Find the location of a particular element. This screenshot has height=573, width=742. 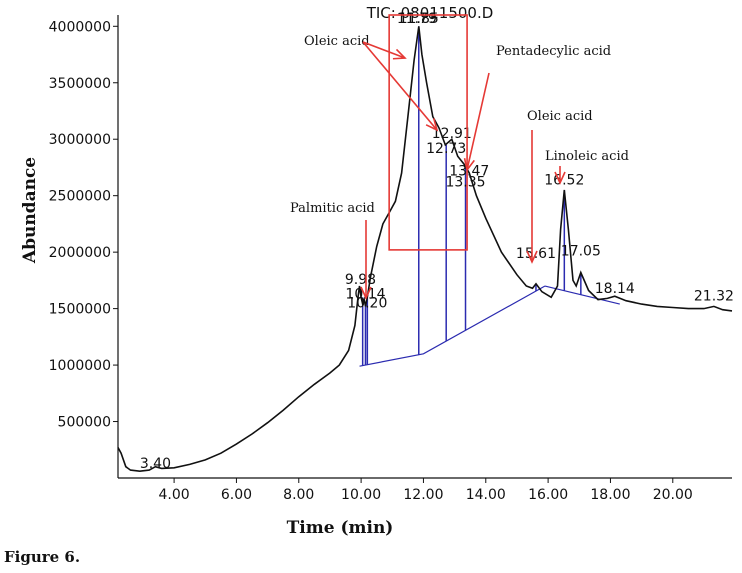

x-axis-title: Time (min) is located at coordinates (340, 528).